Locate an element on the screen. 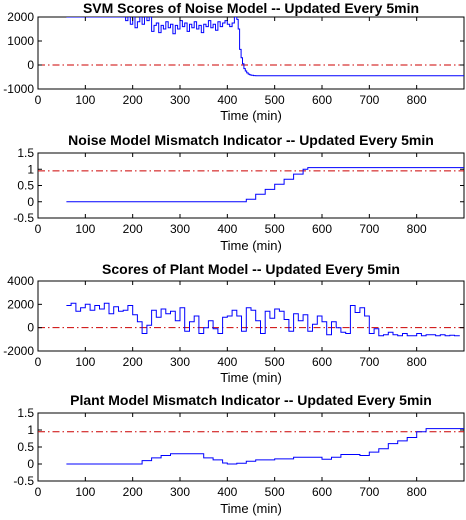 The width and height of the screenshot is (466, 520). y-tick-label: 1000 is located at coordinates (20, 41).